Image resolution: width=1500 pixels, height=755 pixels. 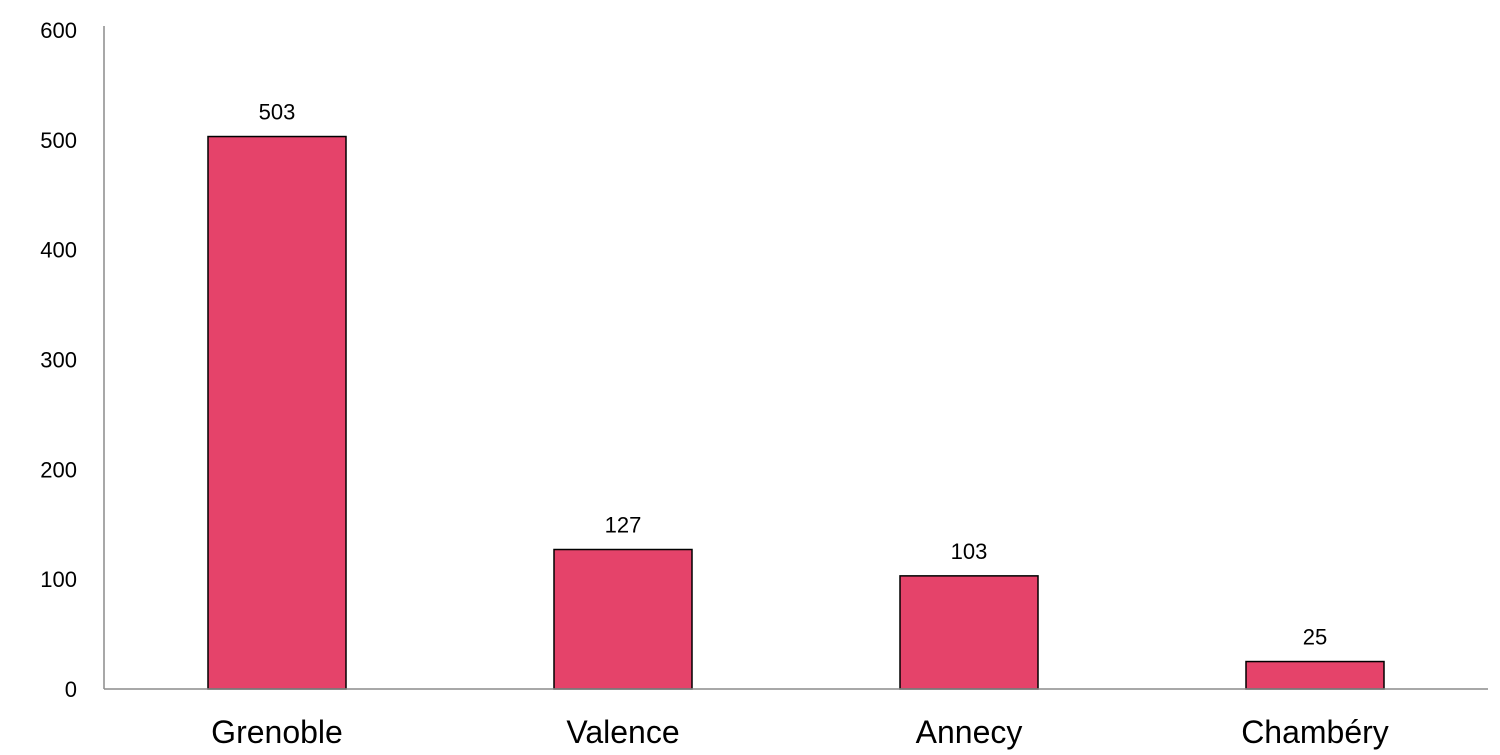 I want to click on y-tick-label: 0, so click(x=71, y=689).